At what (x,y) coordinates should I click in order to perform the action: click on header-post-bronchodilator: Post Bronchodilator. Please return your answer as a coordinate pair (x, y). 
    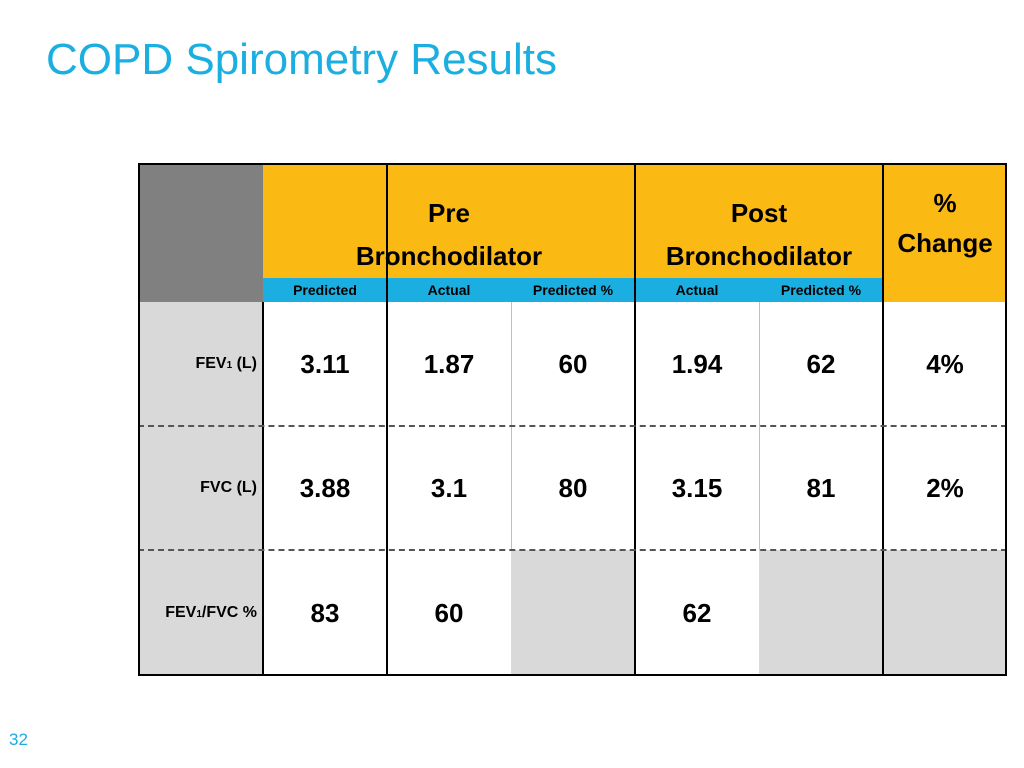
    Looking at the image, I should click on (759, 220).